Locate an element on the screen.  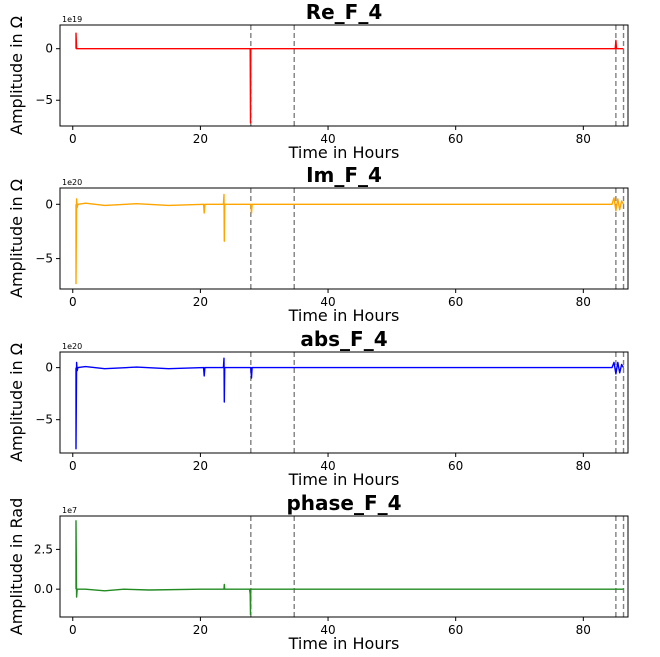
axis-offset-text: 1e7 is located at coordinates (69, 510).